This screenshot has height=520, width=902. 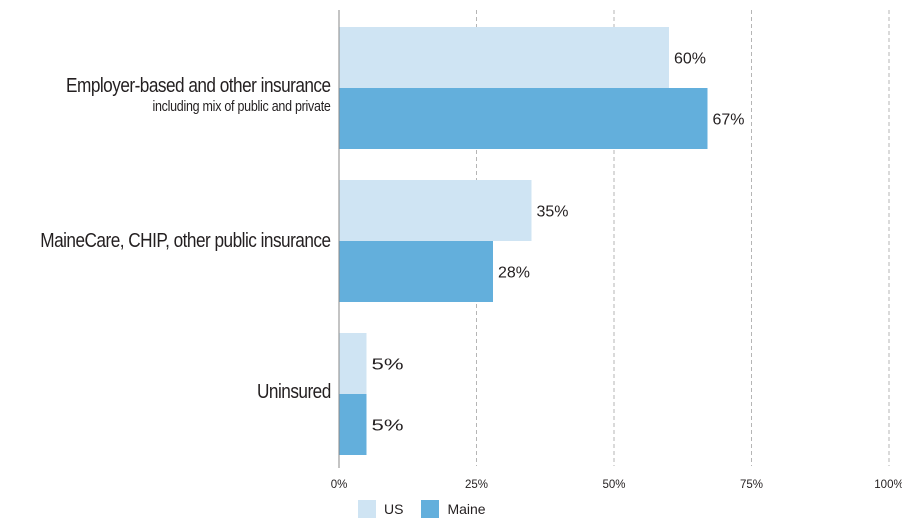 I want to click on data-label-us-2: 5%, so click(x=388, y=365).